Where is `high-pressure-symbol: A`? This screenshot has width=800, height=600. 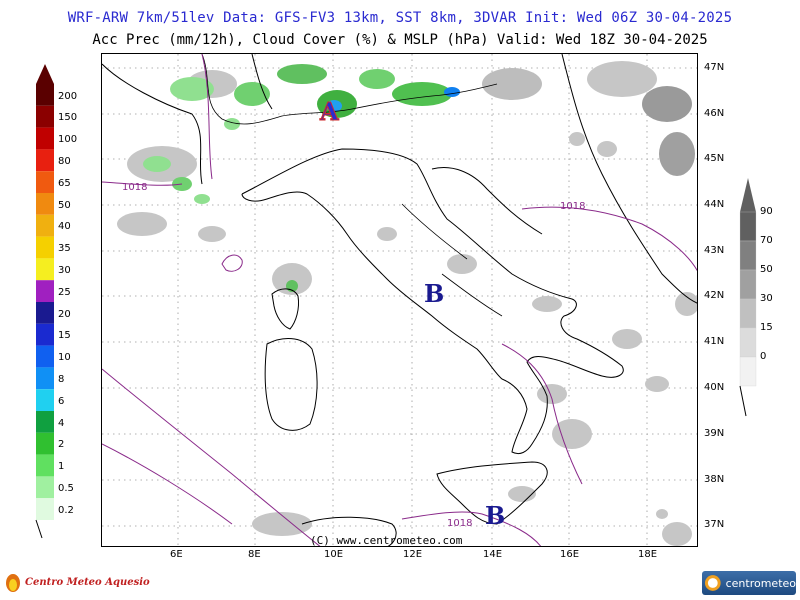
high-pressure-symbol: A is located at coordinates (329, 111).